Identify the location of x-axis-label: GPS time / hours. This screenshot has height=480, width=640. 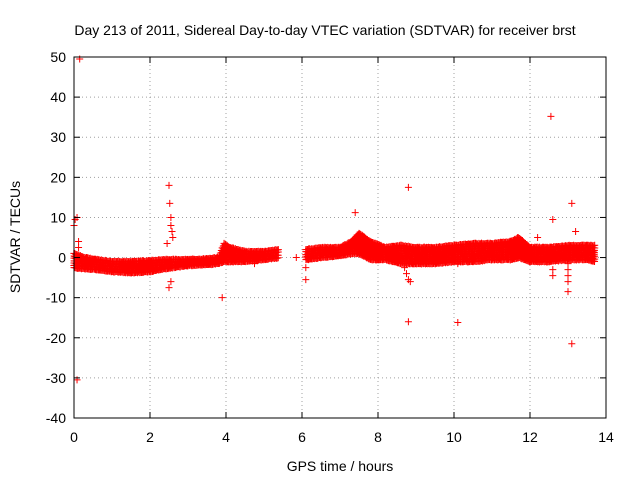
(340, 466).